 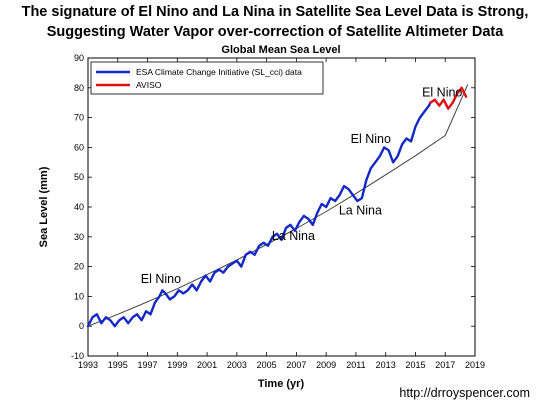 What do you see at coordinates (326, 365) in the screenshot?
I see `x-tick-label: 2009` at bounding box center [326, 365].